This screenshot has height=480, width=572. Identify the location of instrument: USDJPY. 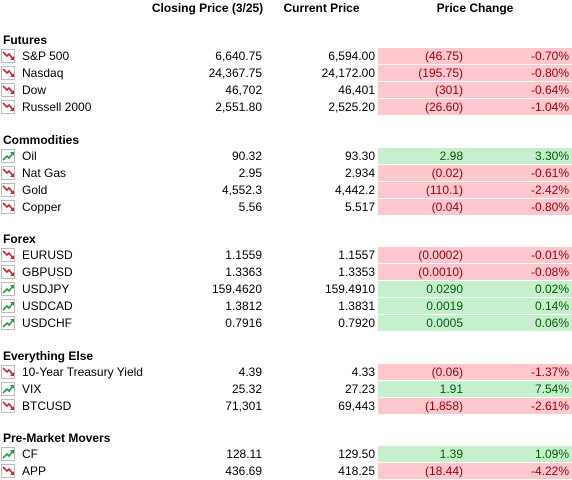
(46, 289).